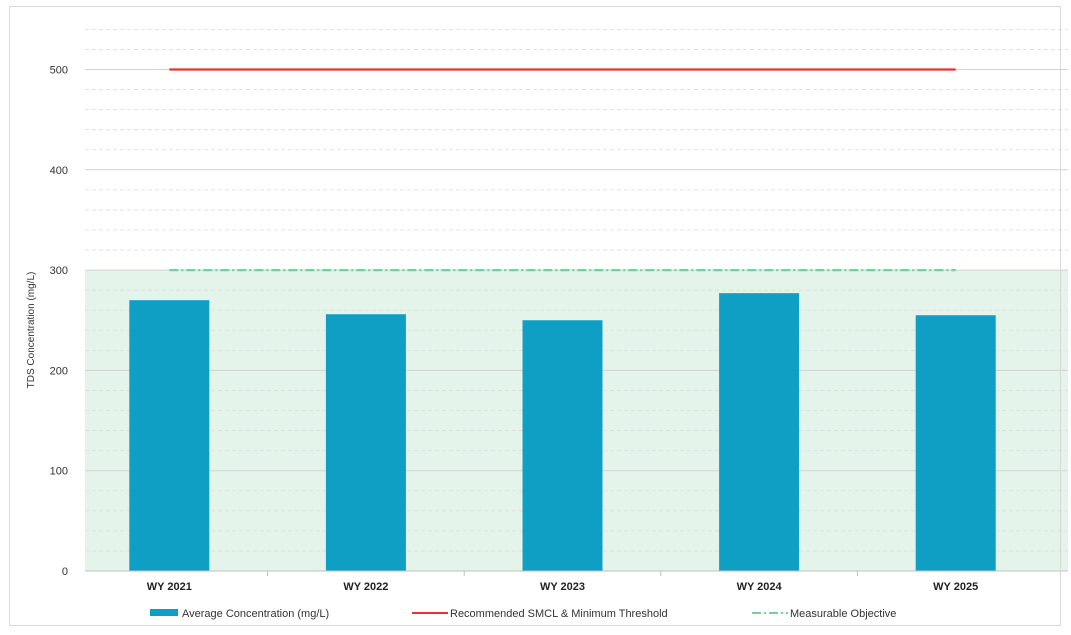  Describe the element at coordinates (59, 271) in the screenshot. I see `y-tick-label: 300` at that location.